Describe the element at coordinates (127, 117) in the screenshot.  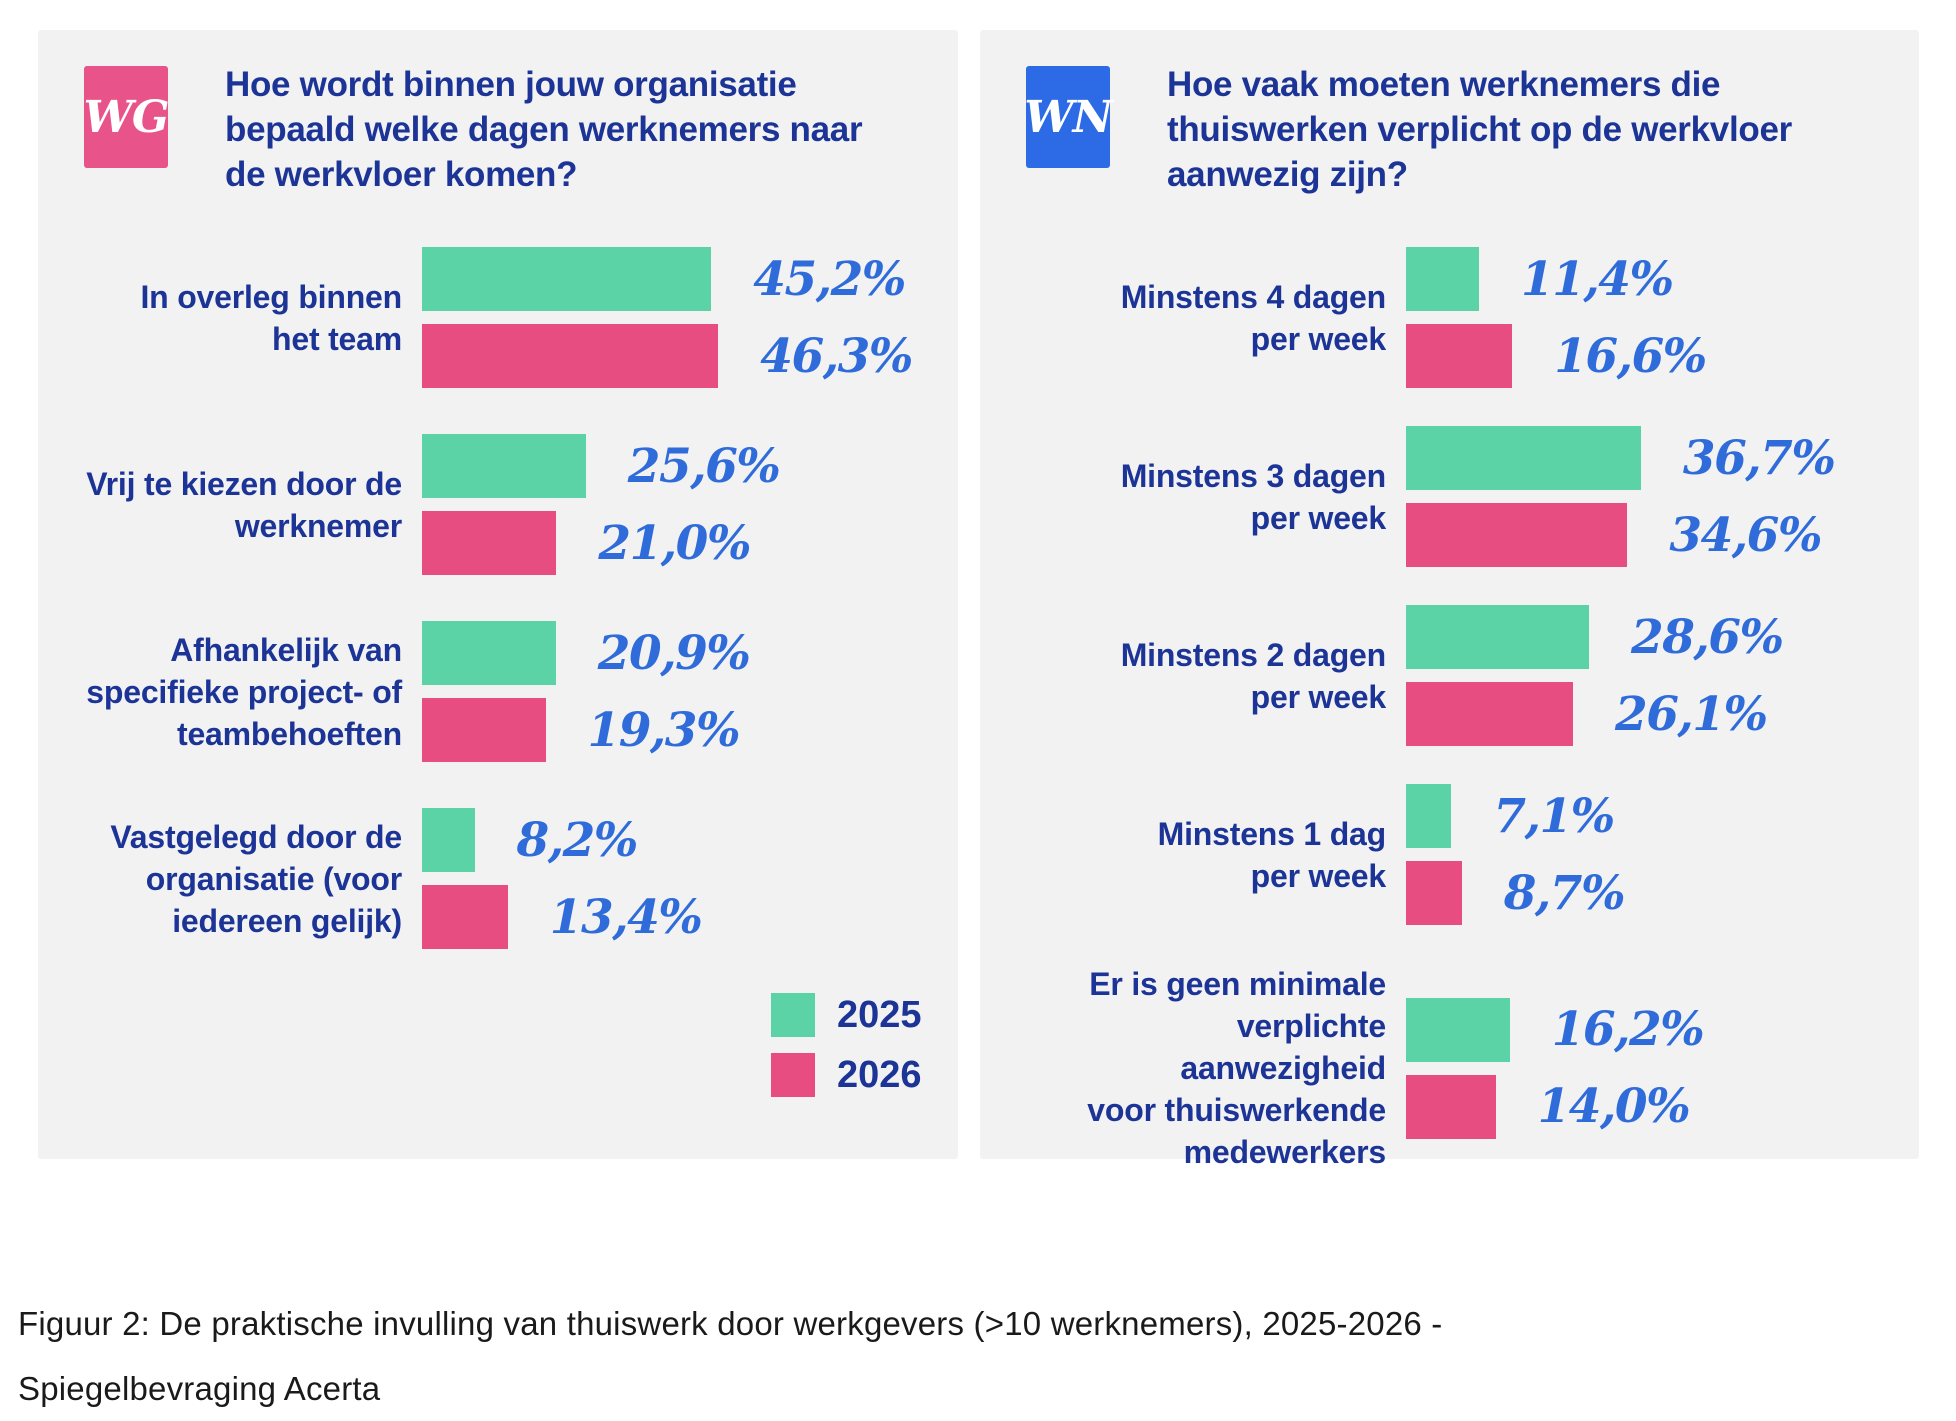
I see `wg-badge: WG` at that location.